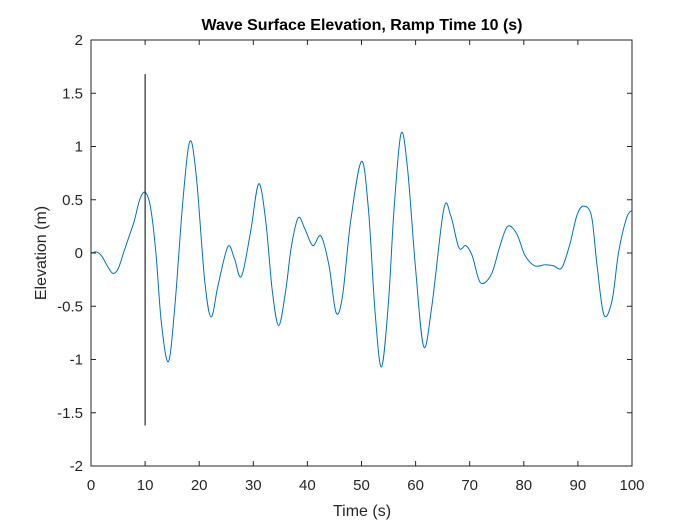 The image size is (700, 525). I want to click on y-tick-label: -1, so click(76, 360).